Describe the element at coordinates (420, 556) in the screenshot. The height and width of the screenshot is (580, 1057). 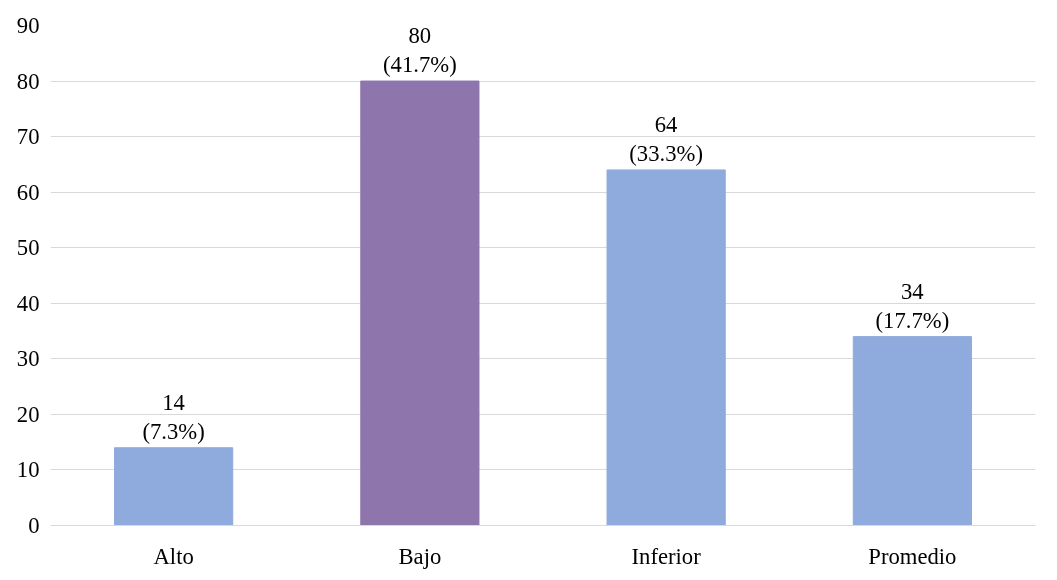
I see `x-tick-label: Bajo` at that location.